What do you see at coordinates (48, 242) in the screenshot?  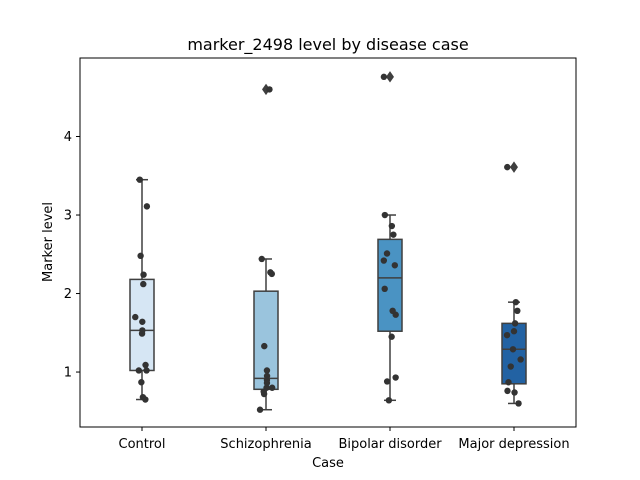 I see `y-axis-label: Marker level` at bounding box center [48, 242].